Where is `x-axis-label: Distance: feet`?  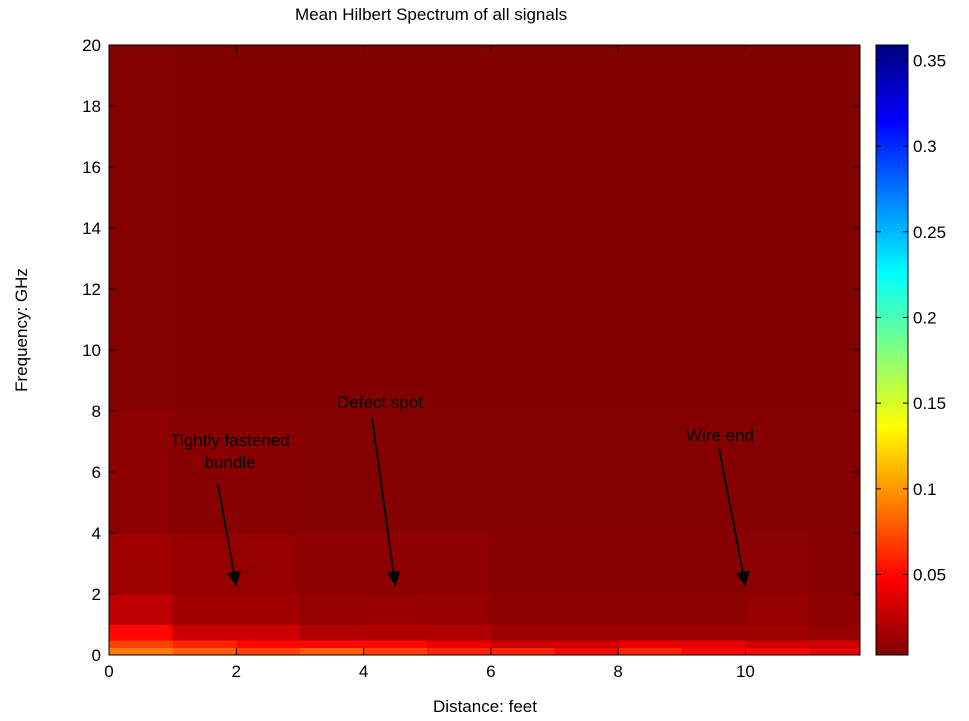 x-axis-label: Distance: feet is located at coordinates (485, 706).